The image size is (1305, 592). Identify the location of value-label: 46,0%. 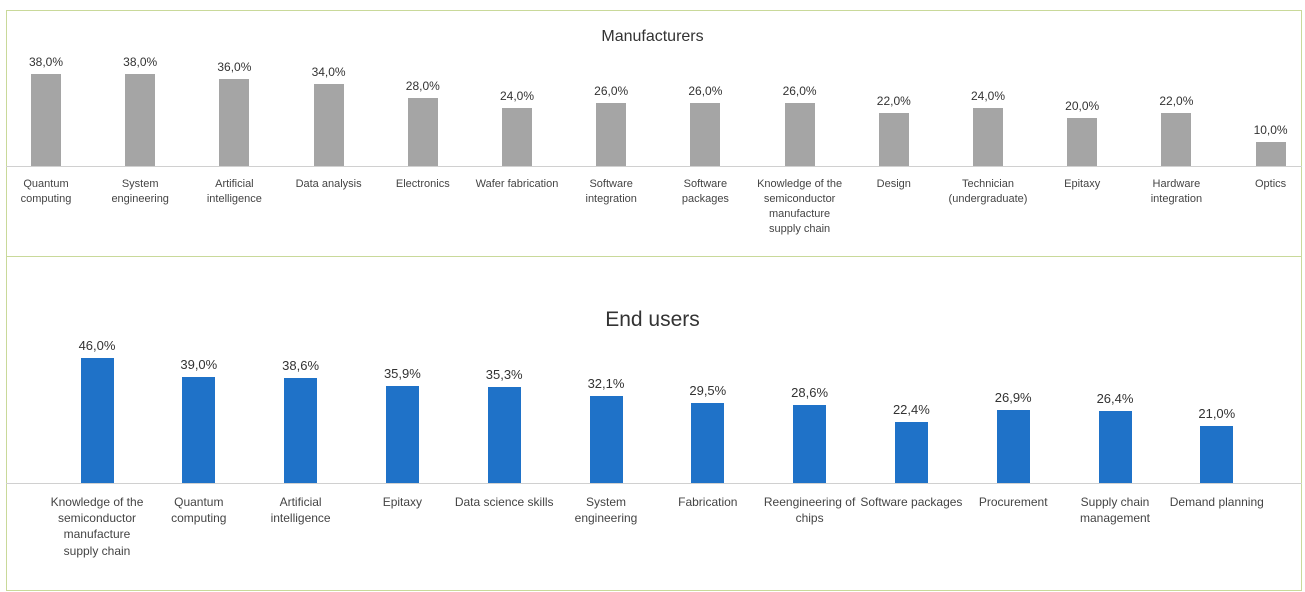
(97, 346).